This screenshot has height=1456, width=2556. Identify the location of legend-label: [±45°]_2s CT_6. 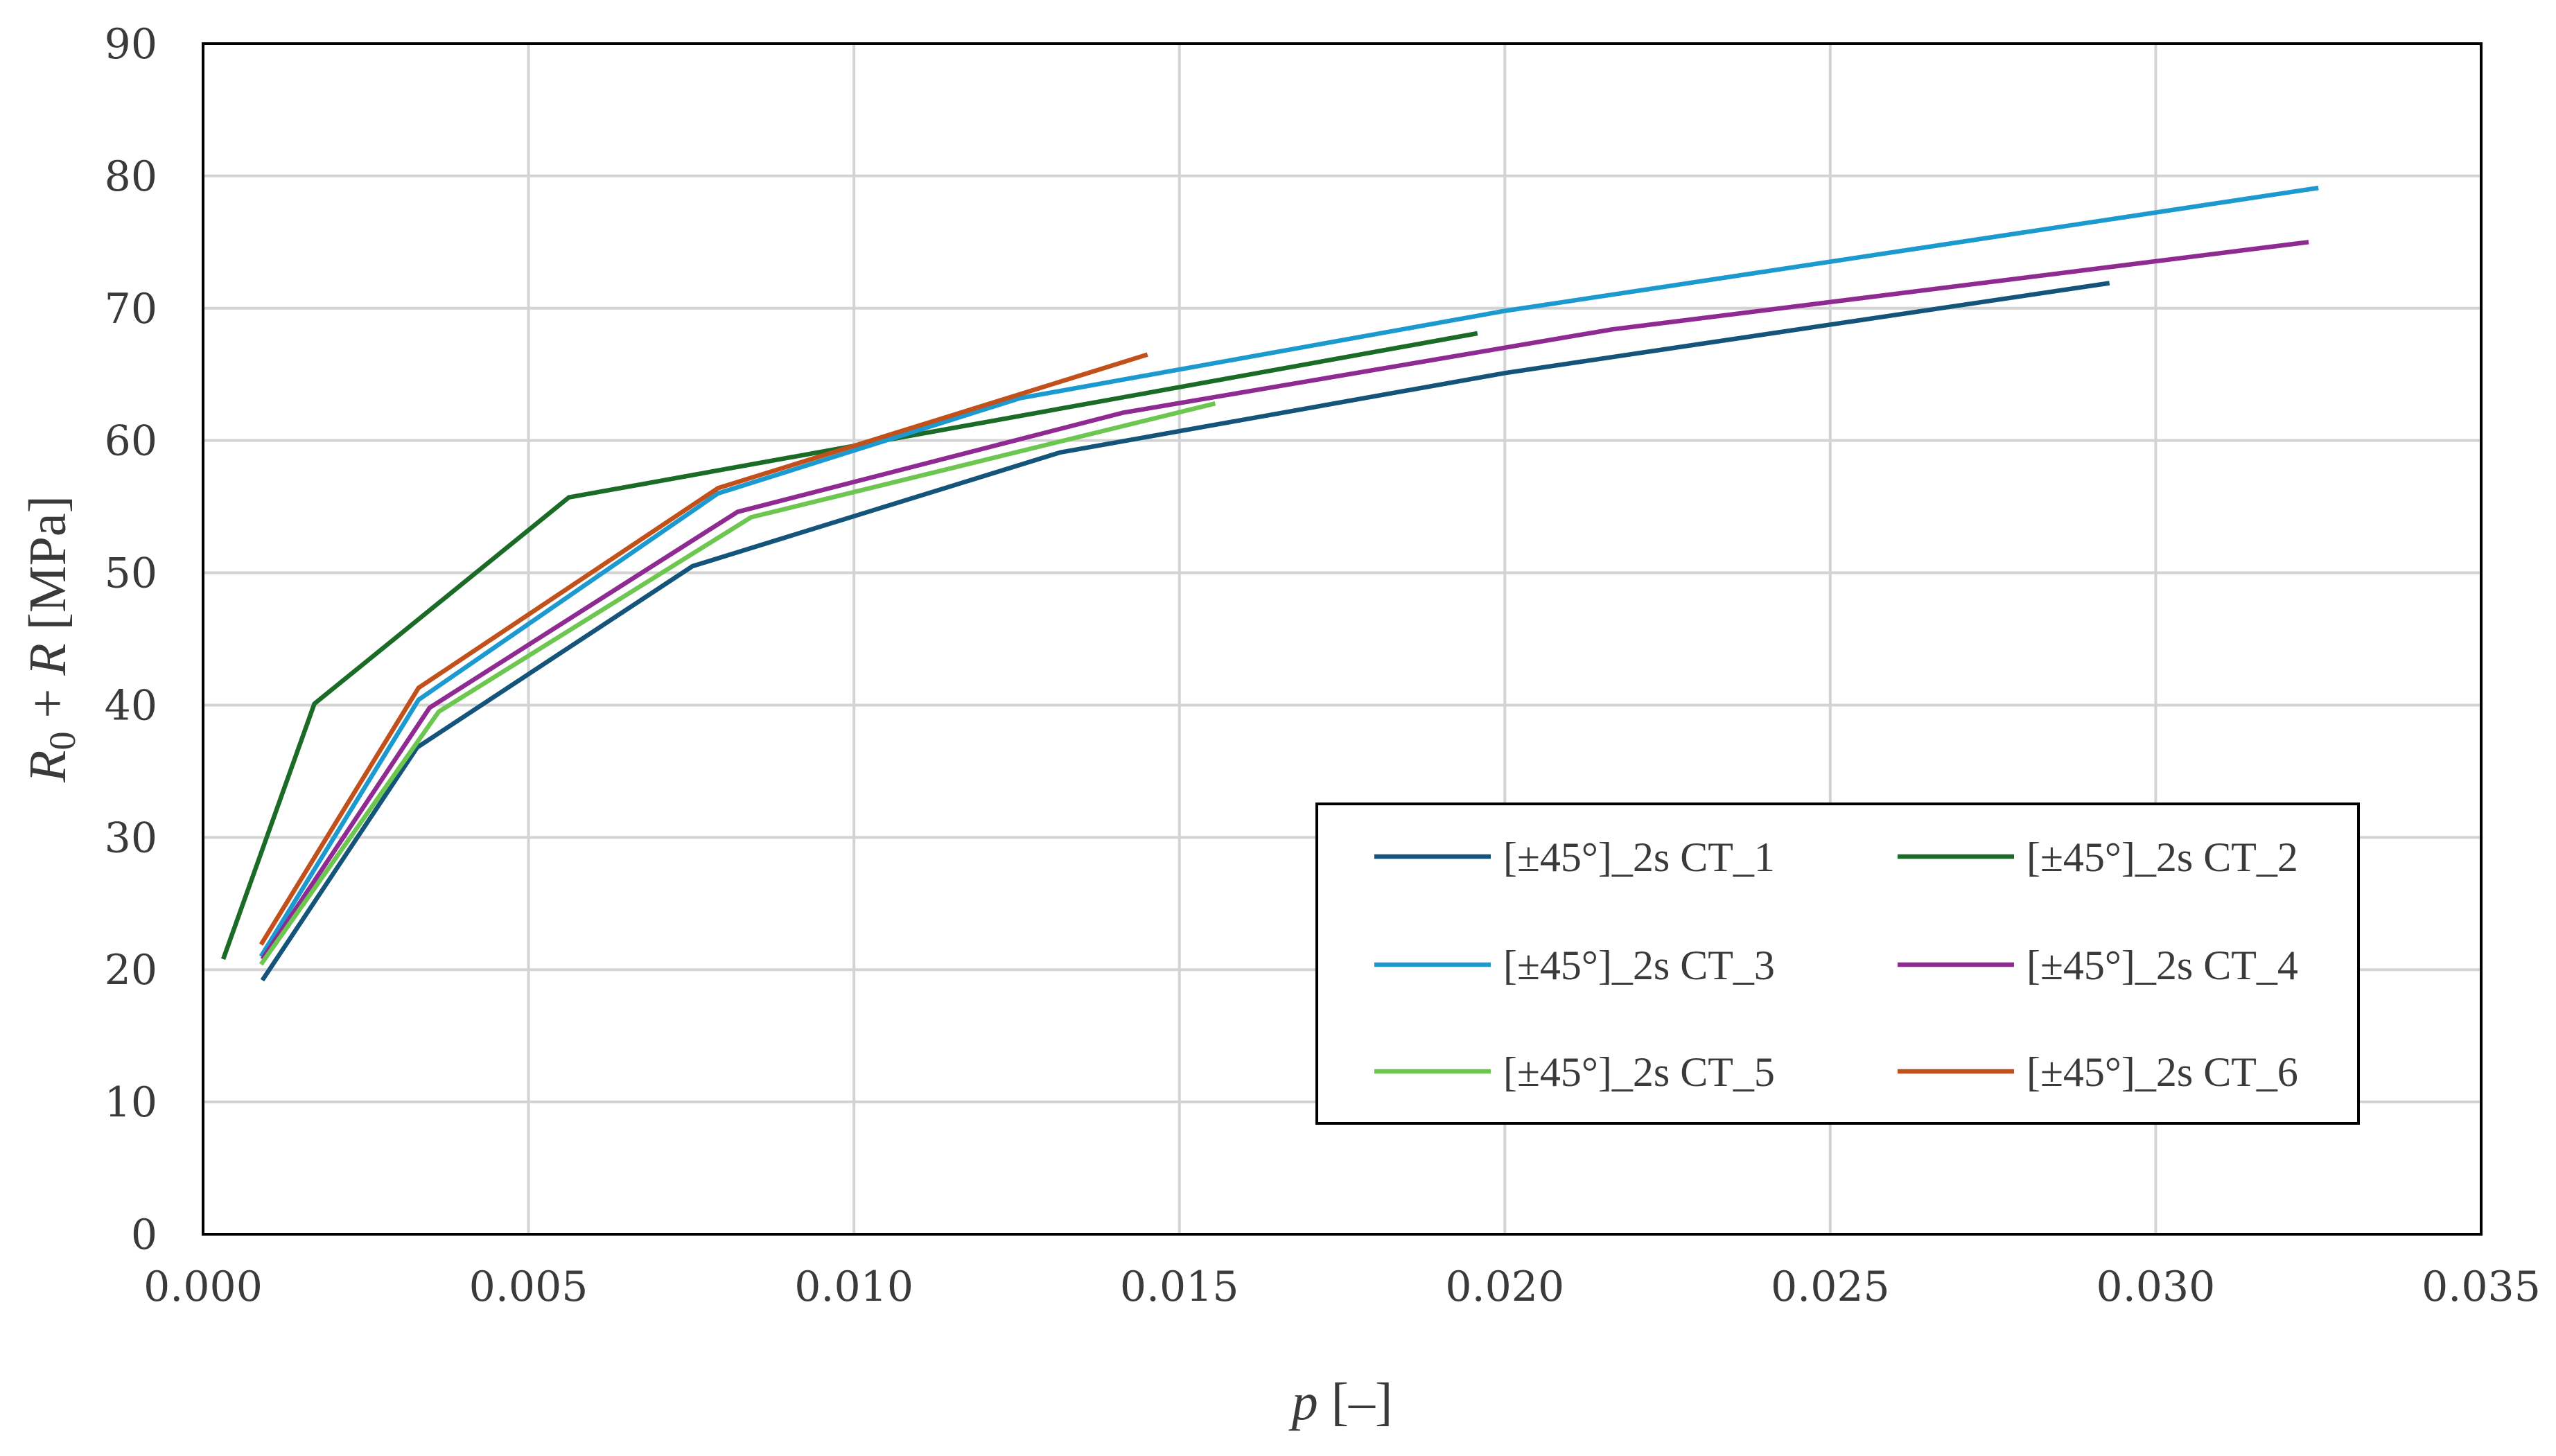
(2162, 1072).